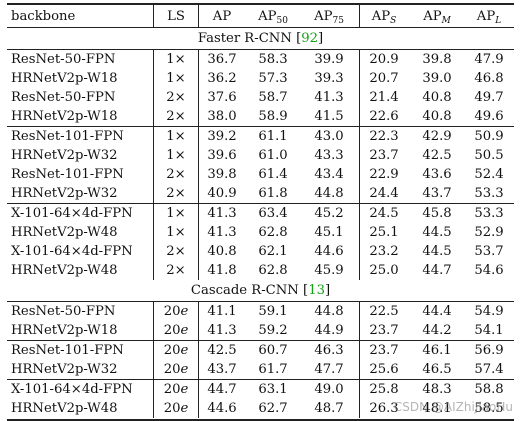  Describe the element at coordinates (329, 78) in the screenshot. I see `cell-ap75: 39.3` at that location.